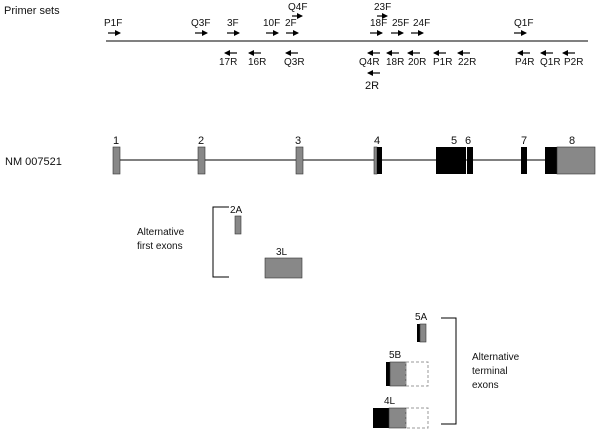 The image size is (600, 436). I want to click on exon-label: 2, so click(201, 141).